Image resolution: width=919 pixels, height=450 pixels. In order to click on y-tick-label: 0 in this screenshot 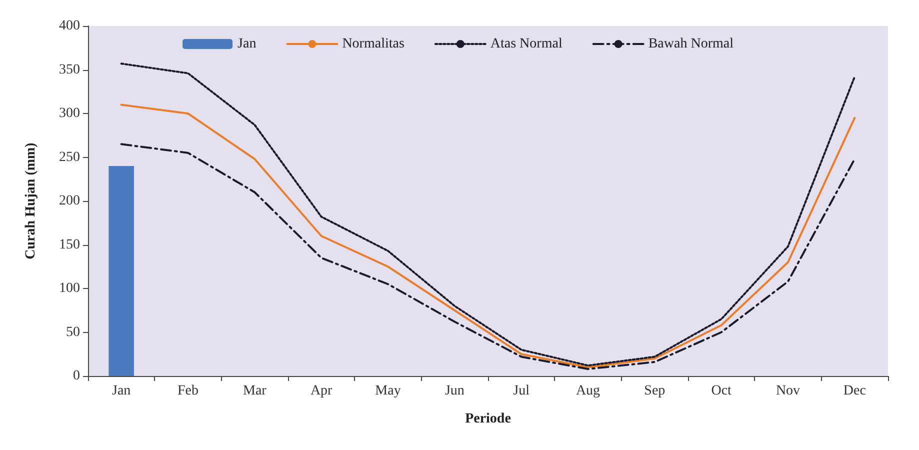, I will do `click(76, 376)`.